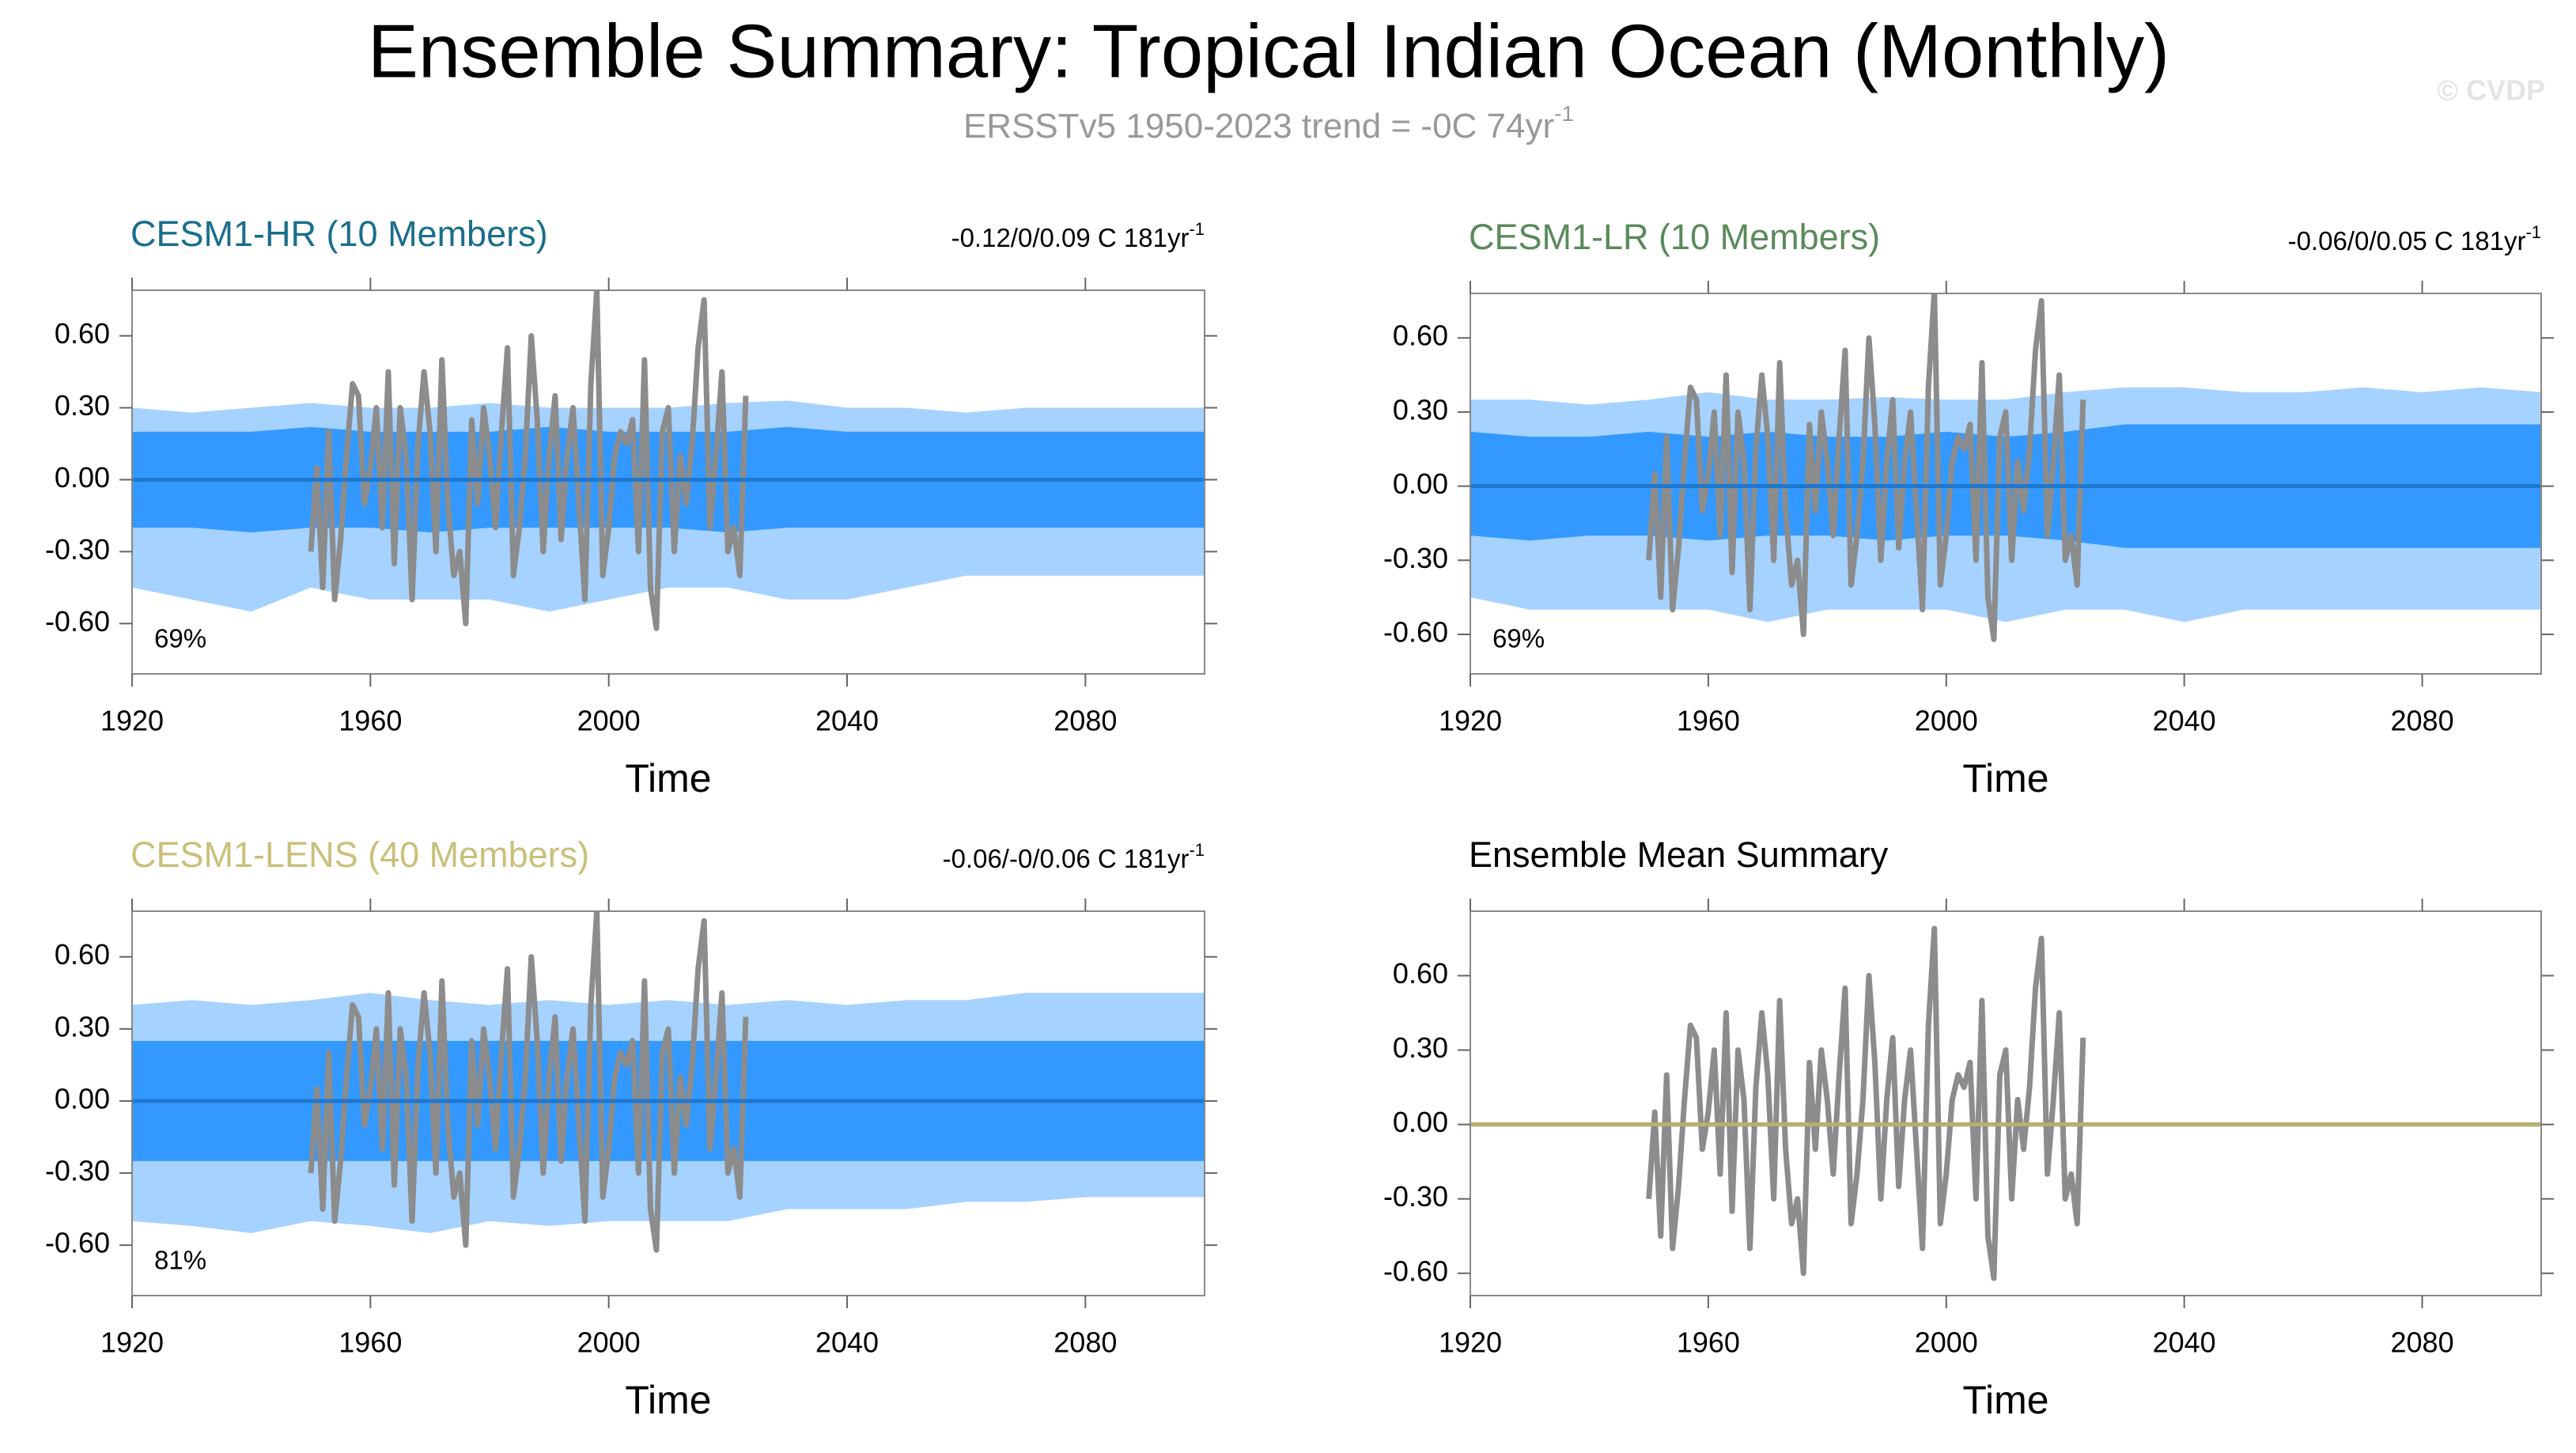 The width and height of the screenshot is (2576, 1453). I want to click on trend-annotation: -0.06/0/0.05 C 181yr-1, so click(2415, 238).